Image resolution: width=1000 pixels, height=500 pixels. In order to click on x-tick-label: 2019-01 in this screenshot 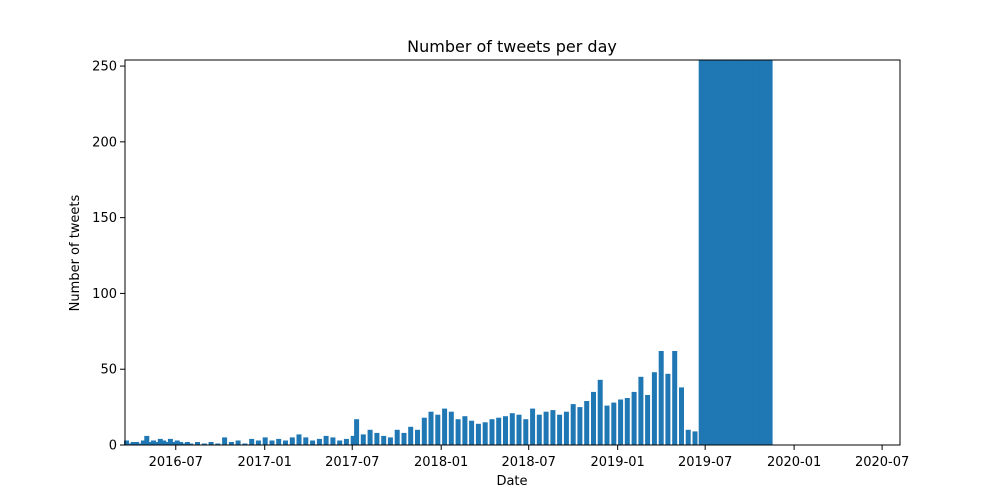, I will do `click(617, 462)`.